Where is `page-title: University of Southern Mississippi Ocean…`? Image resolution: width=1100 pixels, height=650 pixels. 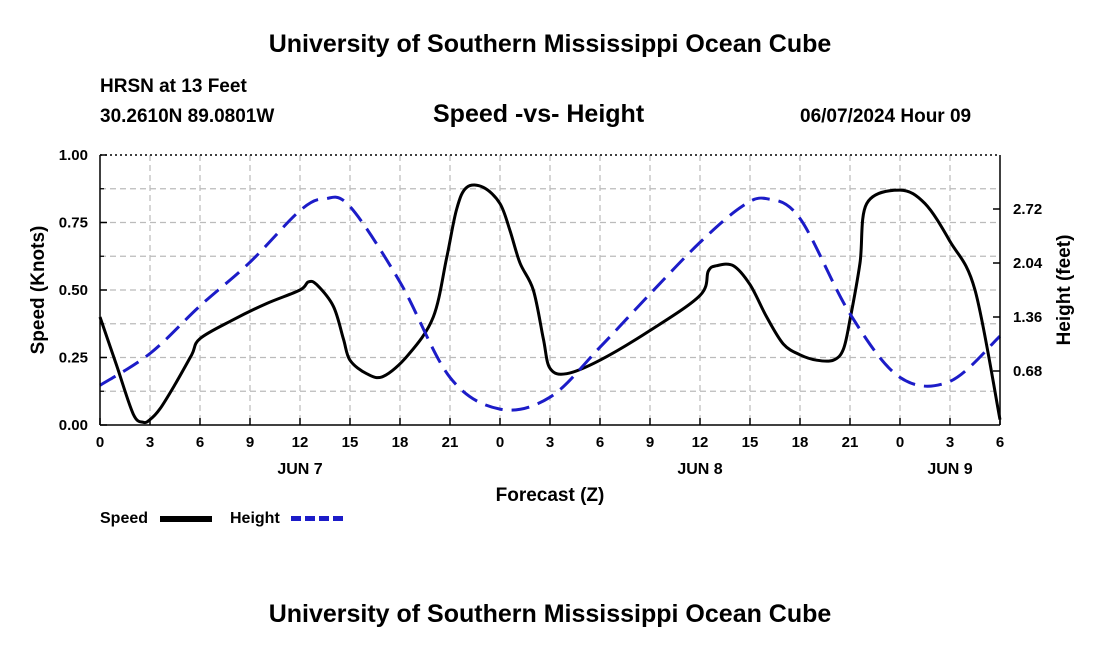
page-title: University of Southern Mississippi Ocean… is located at coordinates (550, 44).